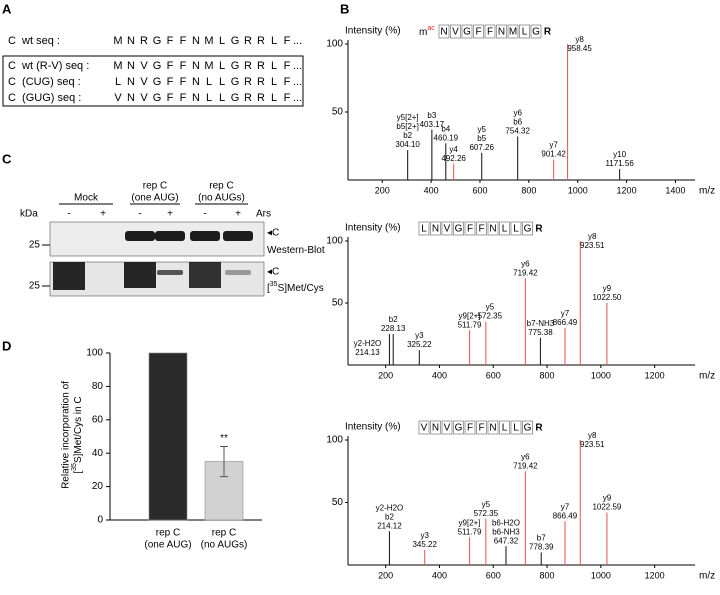 This screenshot has height=595, width=720. Describe the element at coordinates (553, 145) in the screenshot. I see `peak-label: y7` at that location.